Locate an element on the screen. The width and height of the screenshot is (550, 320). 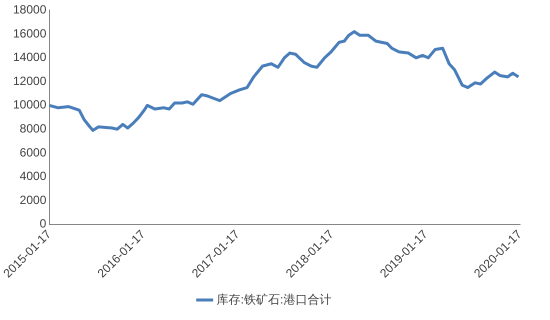
legend-label: 库存:铁矿石:港口合计 is located at coordinates (274, 299).